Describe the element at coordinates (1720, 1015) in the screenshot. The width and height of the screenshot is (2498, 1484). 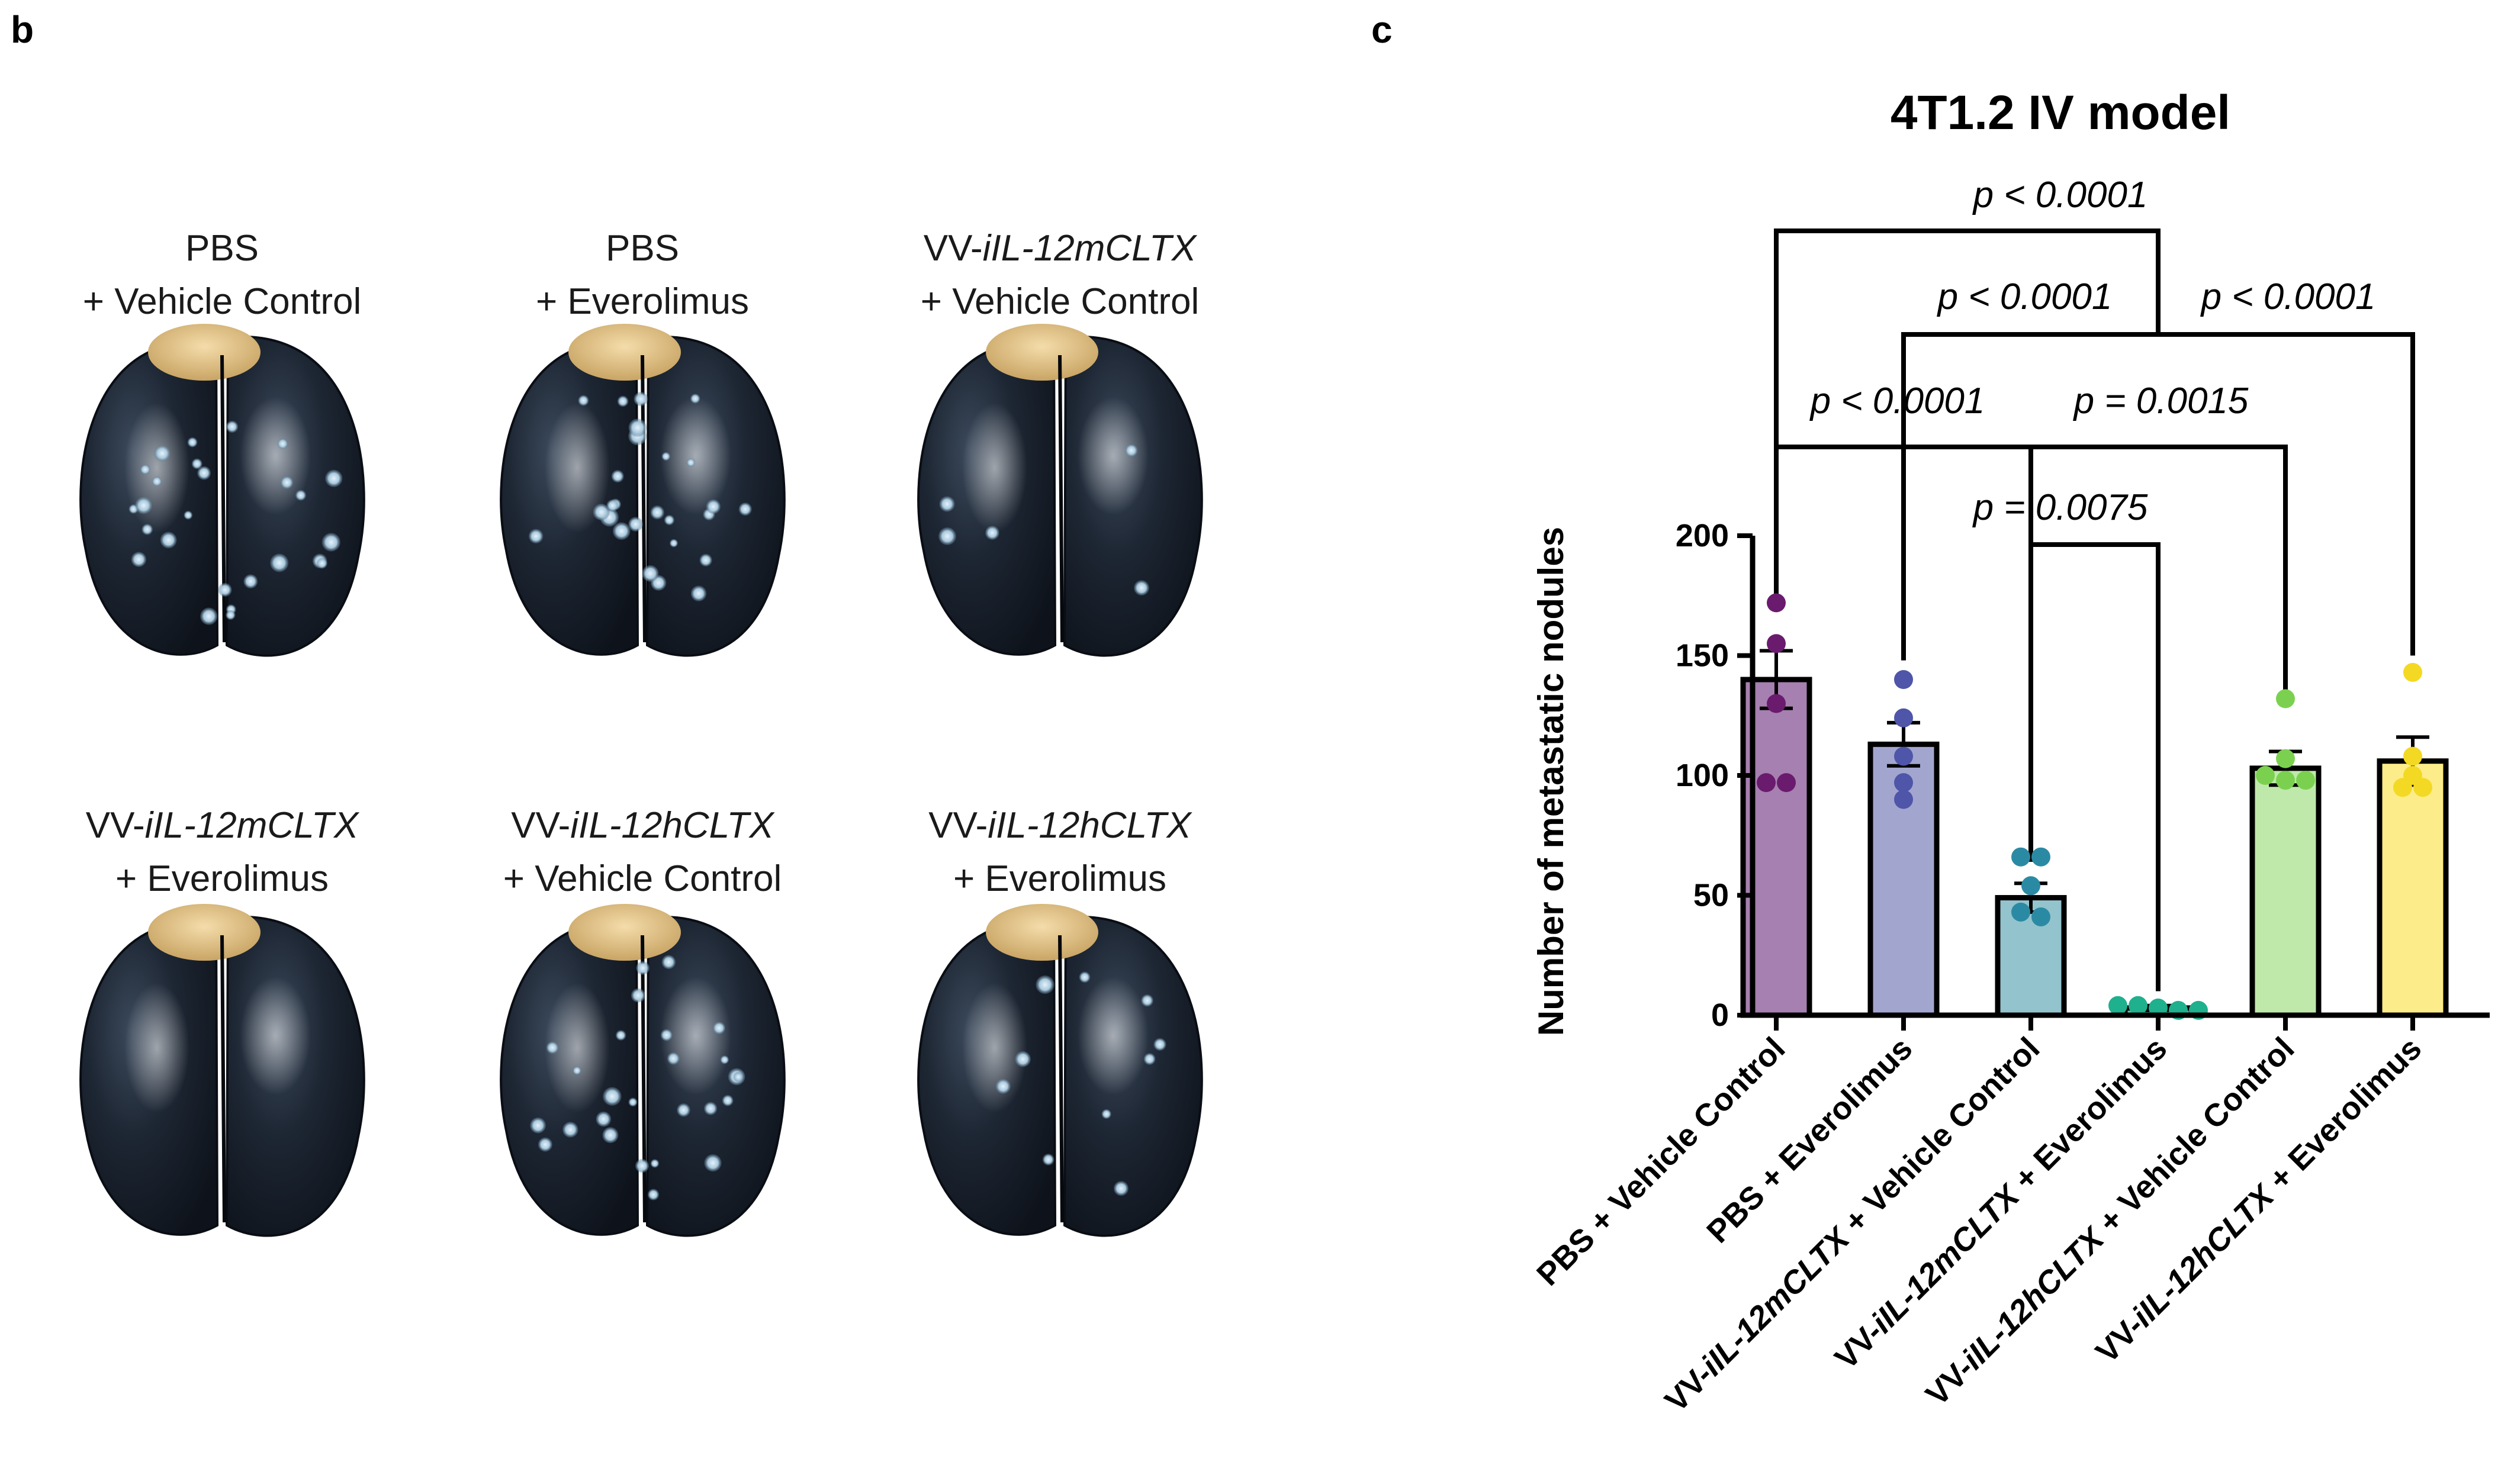
I see `y-tick-label: 0` at that location.